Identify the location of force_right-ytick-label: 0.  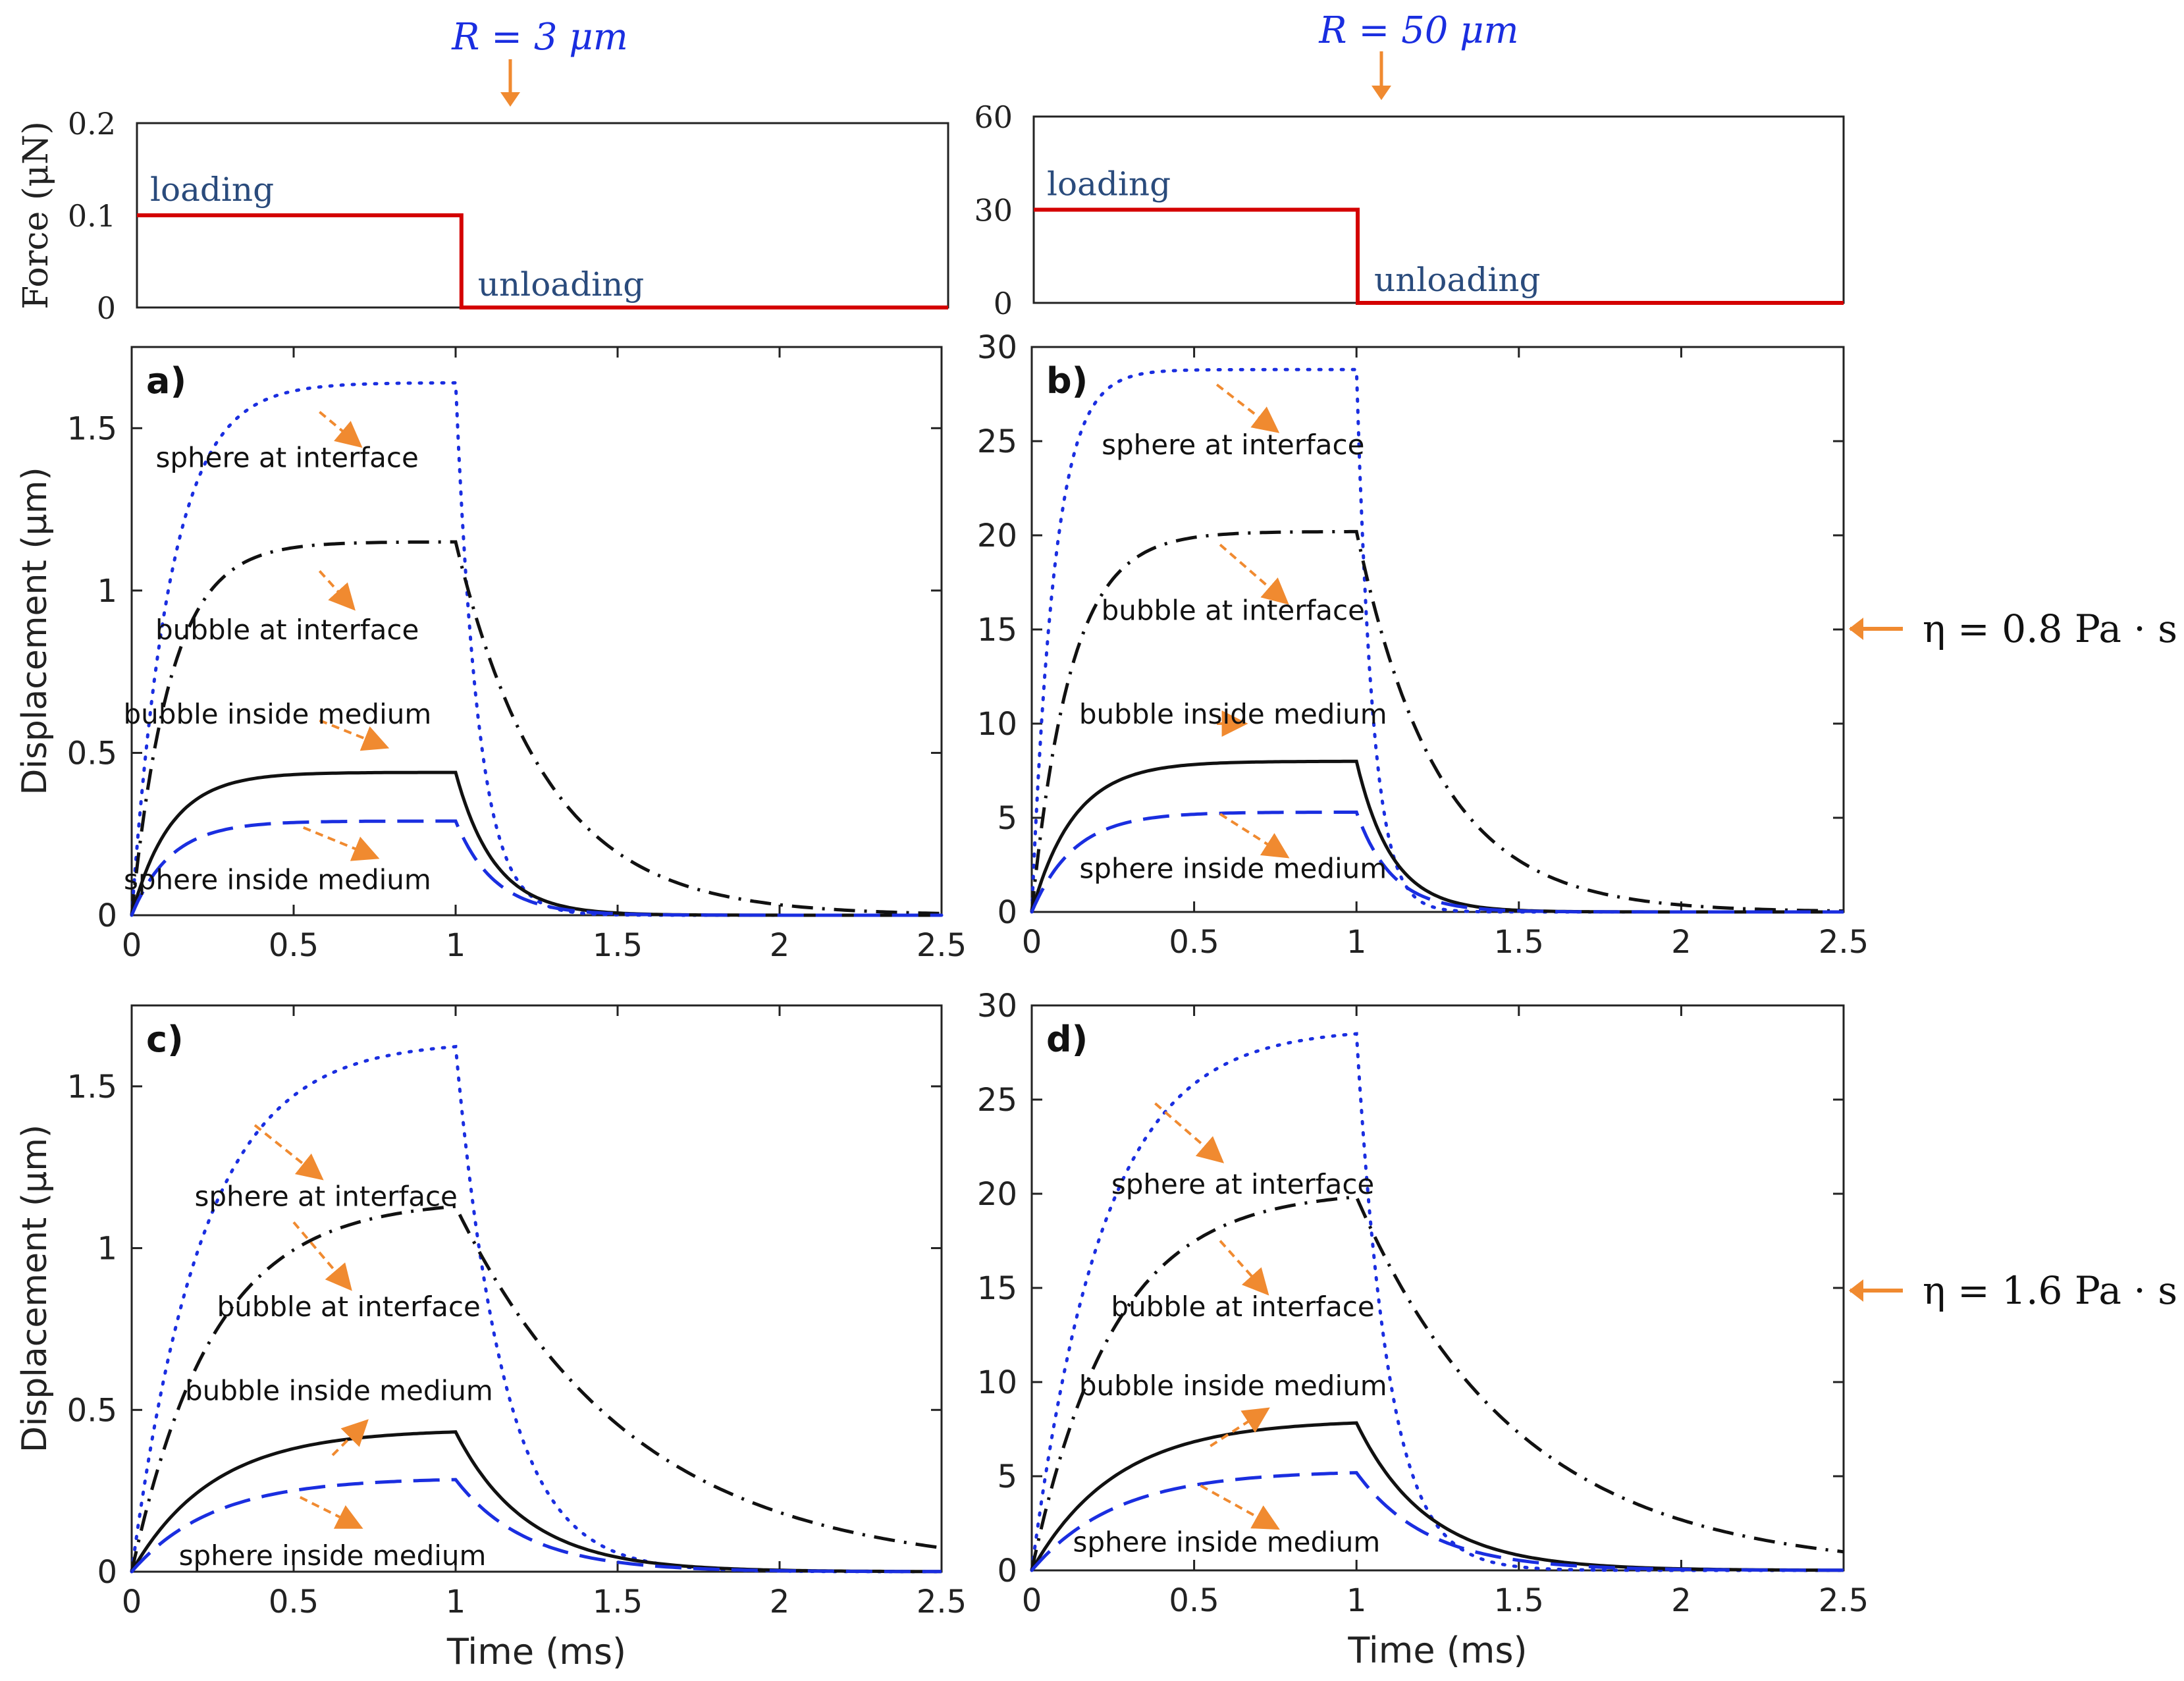
(1003, 303).